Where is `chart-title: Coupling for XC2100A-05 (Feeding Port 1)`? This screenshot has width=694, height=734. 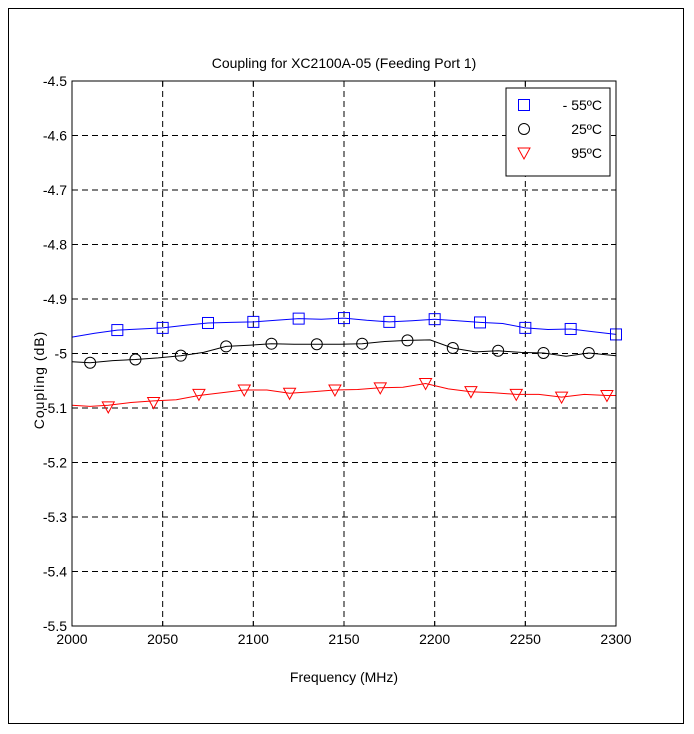
chart-title: Coupling for XC2100A-05 (Feeding Port 1) is located at coordinates (344, 63).